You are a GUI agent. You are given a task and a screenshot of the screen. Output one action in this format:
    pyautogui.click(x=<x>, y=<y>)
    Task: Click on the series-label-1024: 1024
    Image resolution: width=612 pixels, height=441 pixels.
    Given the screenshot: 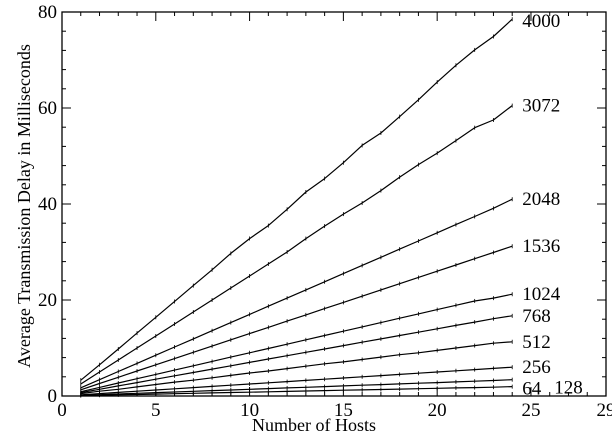 What is the action you would take?
    pyautogui.click(x=541, y=294)
    